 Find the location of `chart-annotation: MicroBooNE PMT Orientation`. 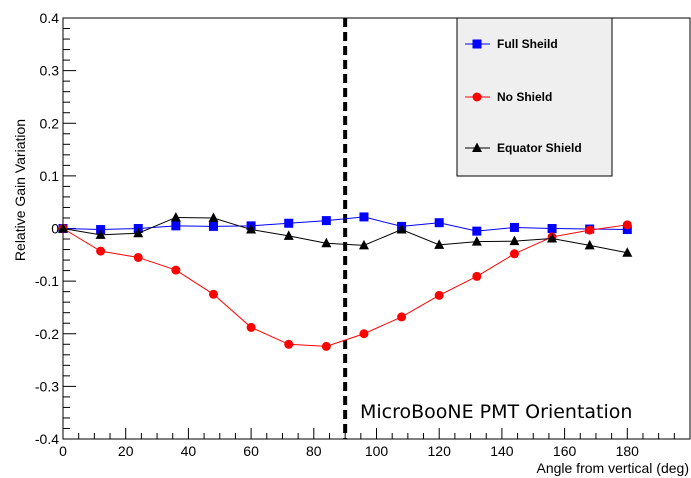

chart-annotation: MicroBooNE PMT Orientation is located at coordinates (496, 412).